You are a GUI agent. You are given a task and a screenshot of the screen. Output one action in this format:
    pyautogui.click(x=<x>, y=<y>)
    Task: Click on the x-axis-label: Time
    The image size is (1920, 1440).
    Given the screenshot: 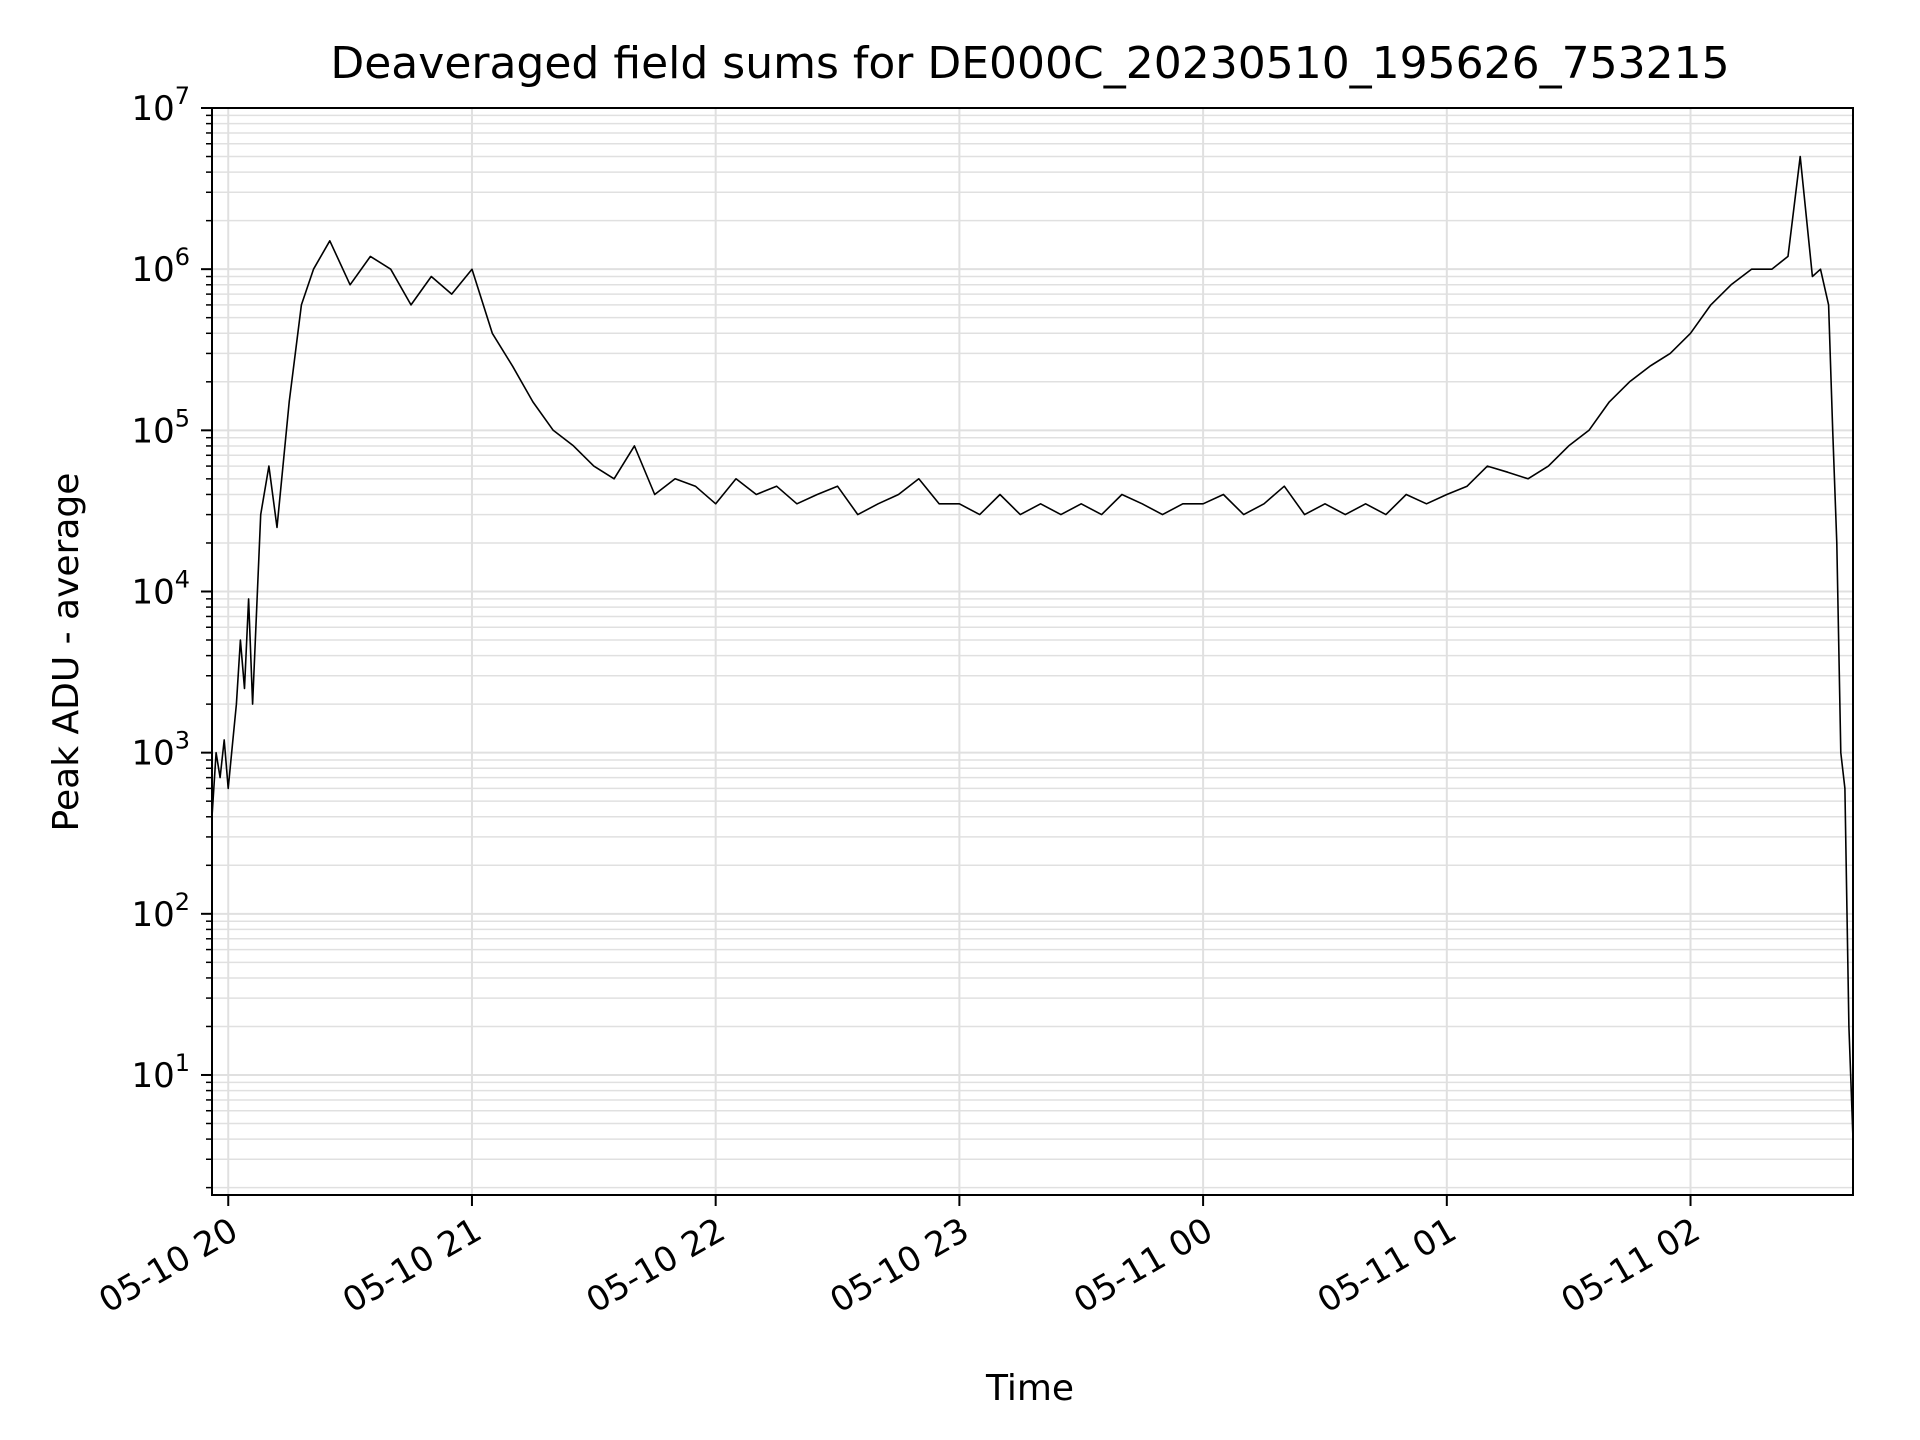 What is the action you would take?
    pyautogui.click(x=1029, y=1388)
    